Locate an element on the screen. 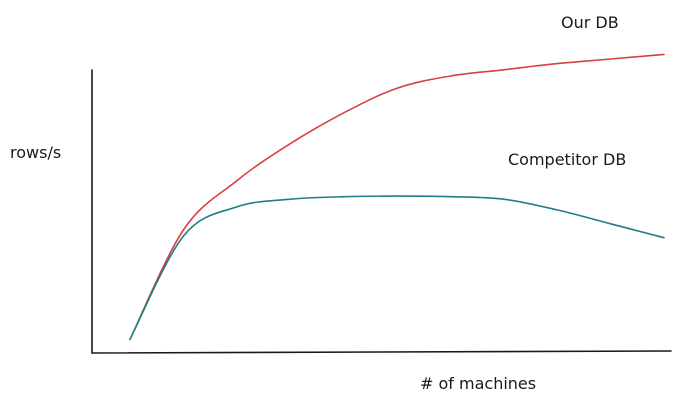  x-axis is located at coordinates (381, 352).